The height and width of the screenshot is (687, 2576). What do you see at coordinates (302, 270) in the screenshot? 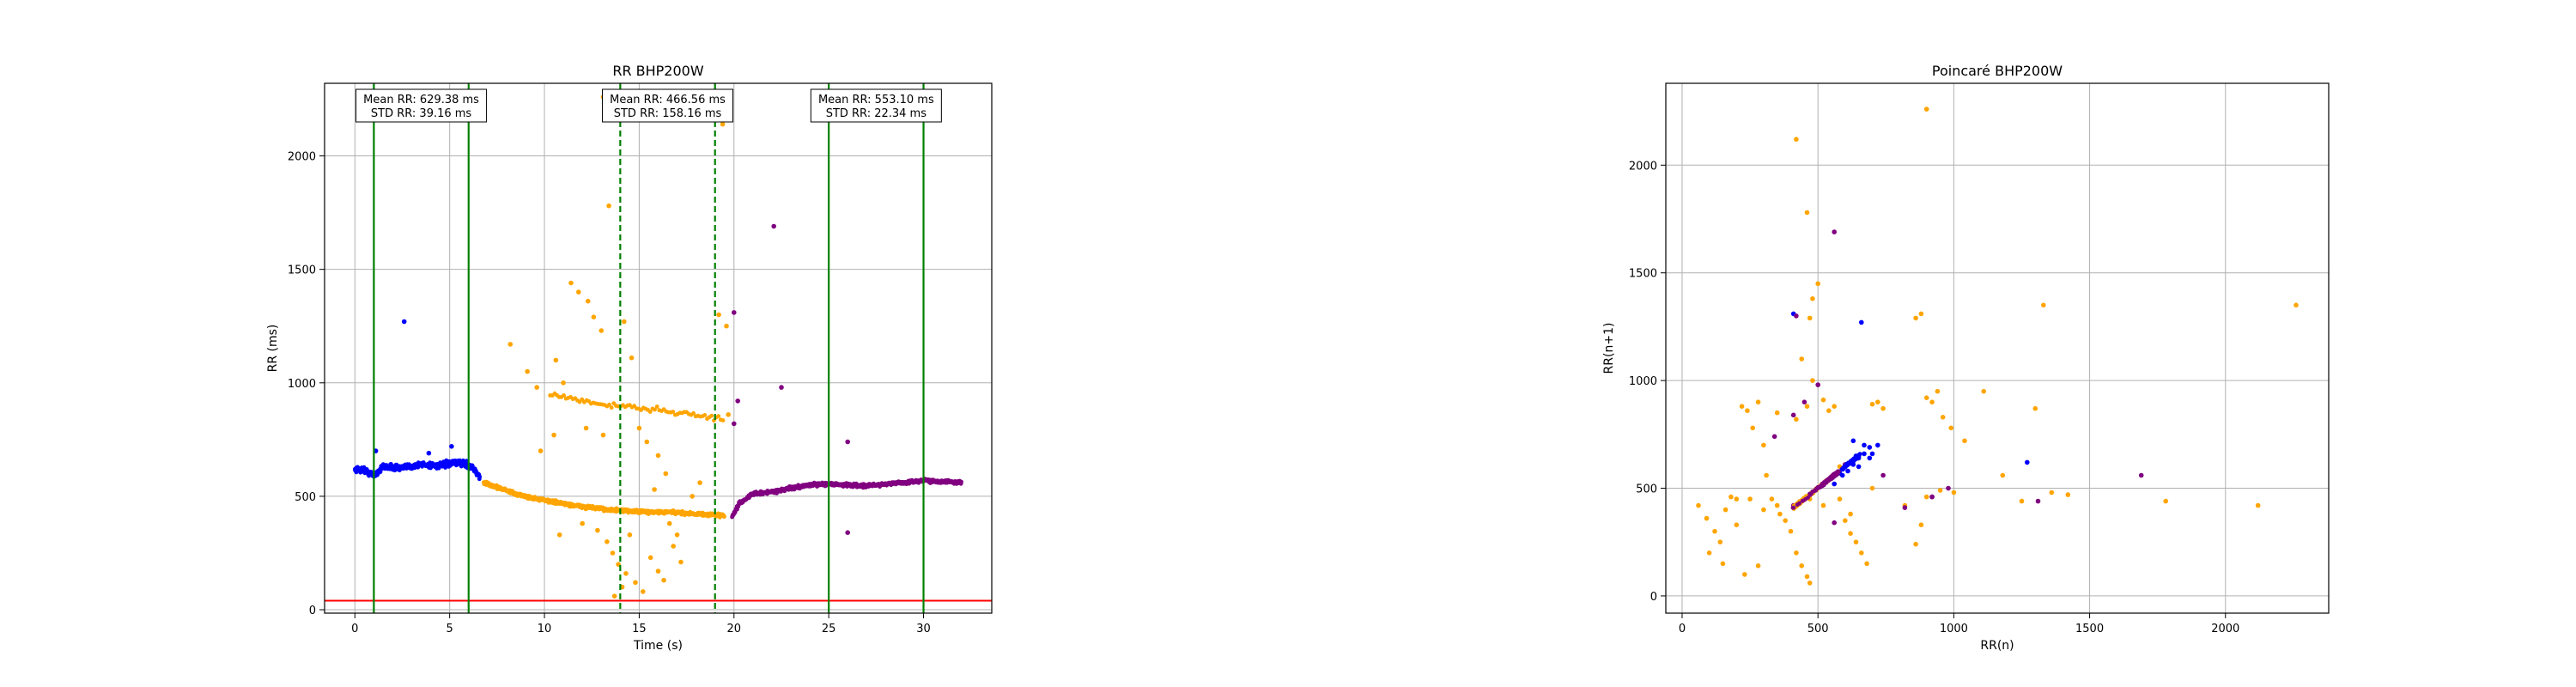
I see `rr-y-tick-label: 1500` at bounding box center [302, 270].